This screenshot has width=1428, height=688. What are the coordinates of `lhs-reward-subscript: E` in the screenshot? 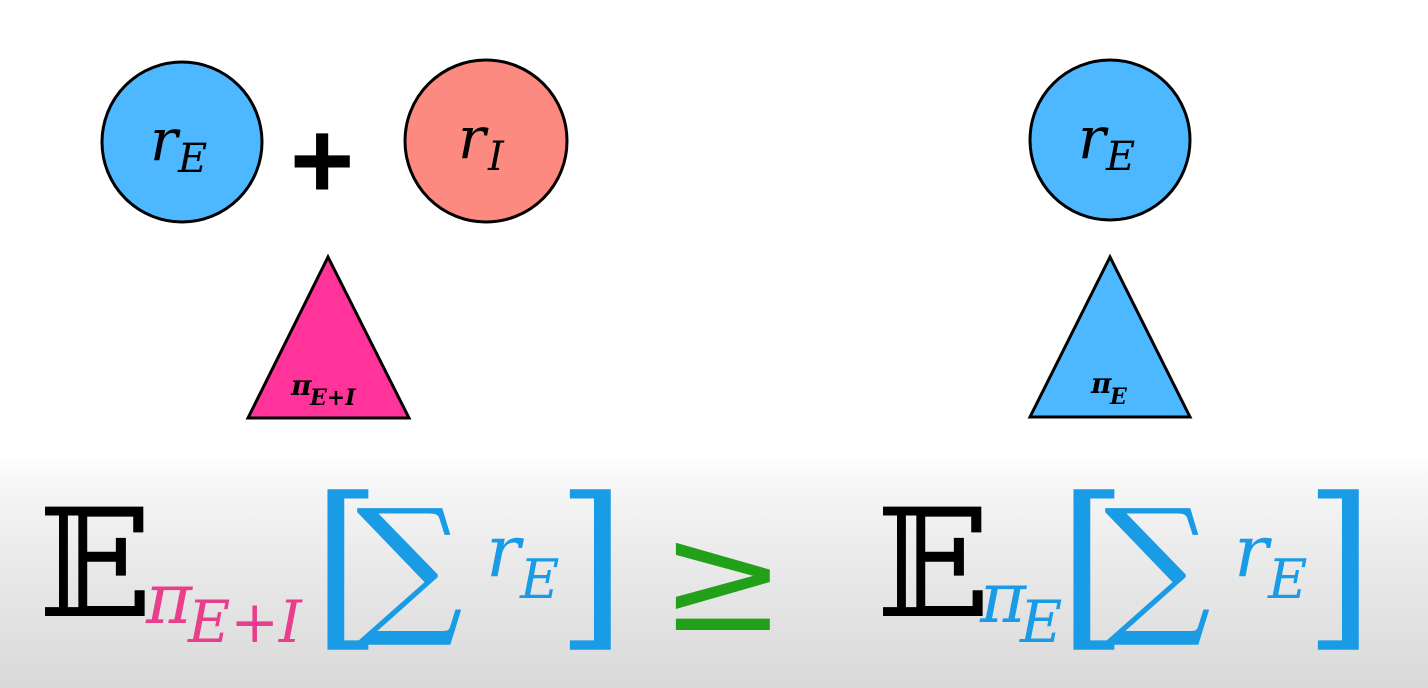 It's located at (539, 579).